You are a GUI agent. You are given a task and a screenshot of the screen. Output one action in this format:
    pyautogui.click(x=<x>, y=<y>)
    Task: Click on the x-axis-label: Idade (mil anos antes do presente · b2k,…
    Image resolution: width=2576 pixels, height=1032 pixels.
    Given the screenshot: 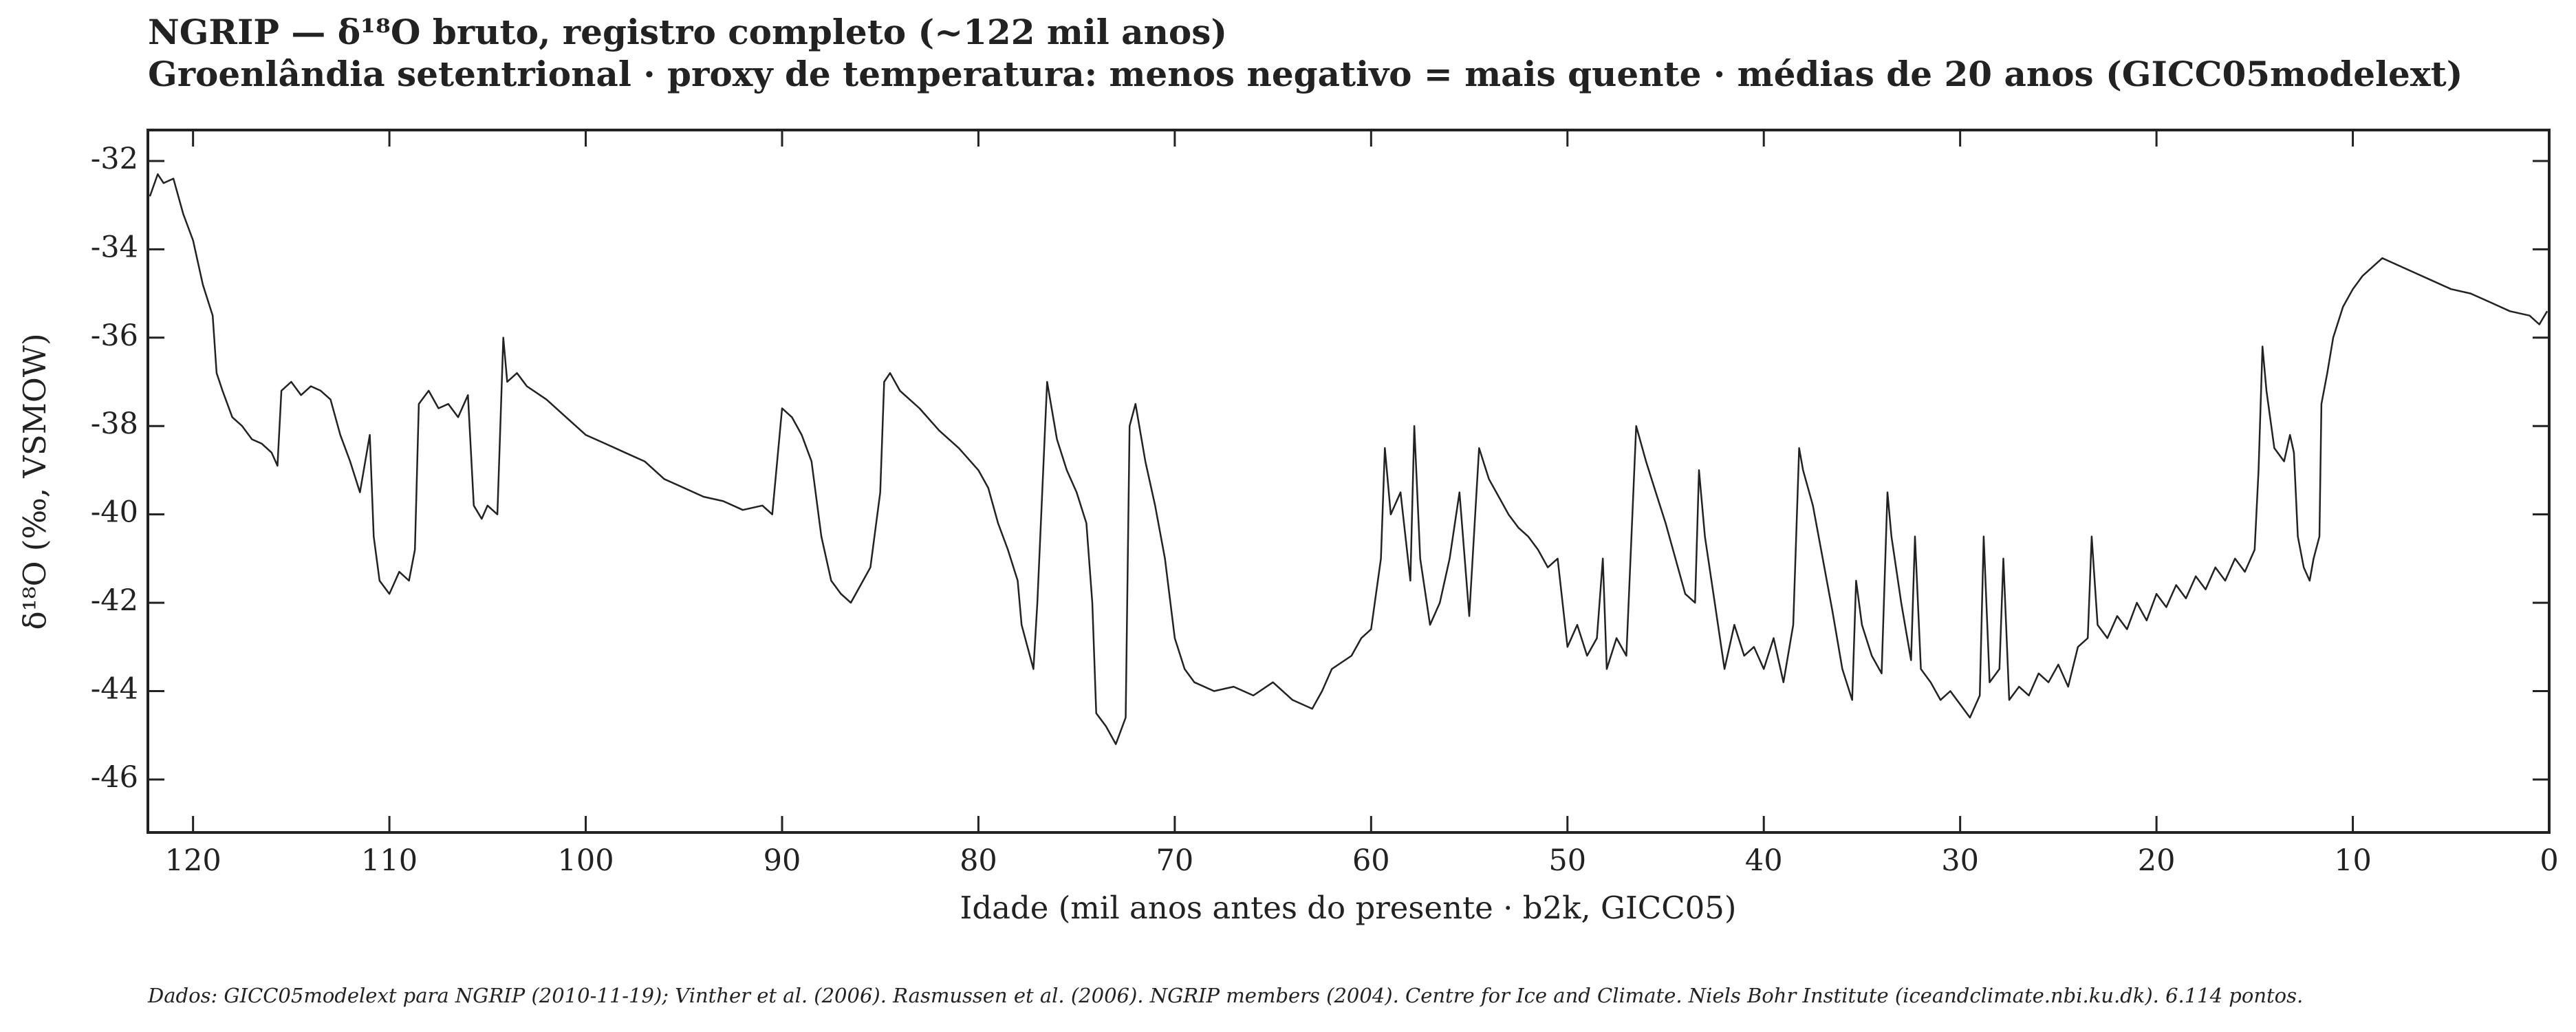 What is the action you would take?
    pyautogui.click(x=1348, y=908)
    